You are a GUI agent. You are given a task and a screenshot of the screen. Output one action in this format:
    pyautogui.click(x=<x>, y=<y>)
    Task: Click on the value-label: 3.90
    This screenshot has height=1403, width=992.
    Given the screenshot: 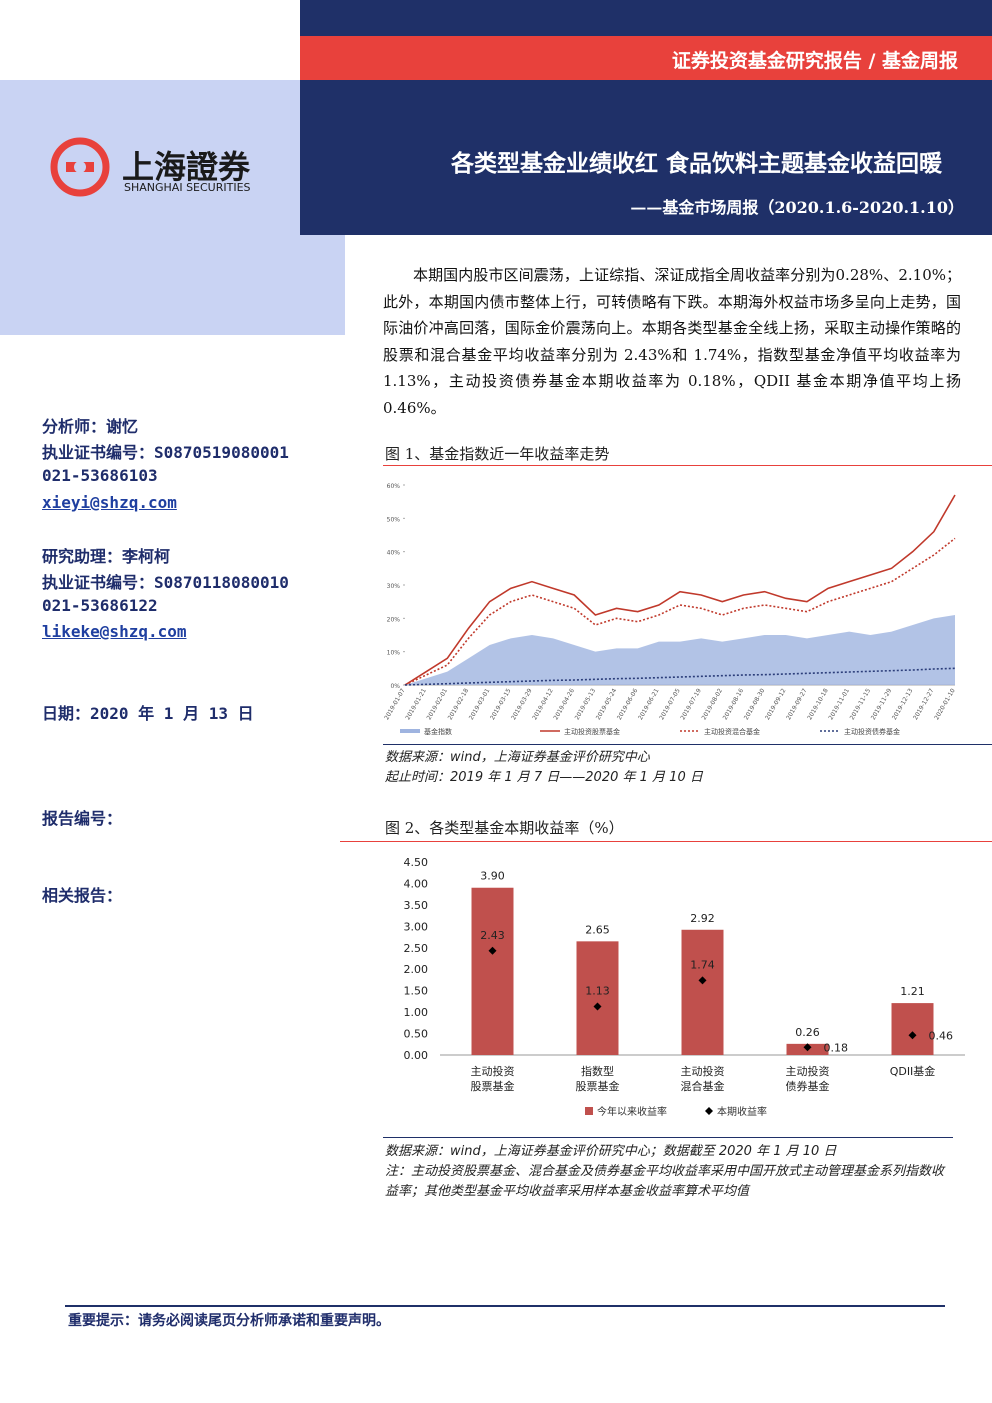 What is the action you would take?
    pyautogui.click(x=492, y=876)
    